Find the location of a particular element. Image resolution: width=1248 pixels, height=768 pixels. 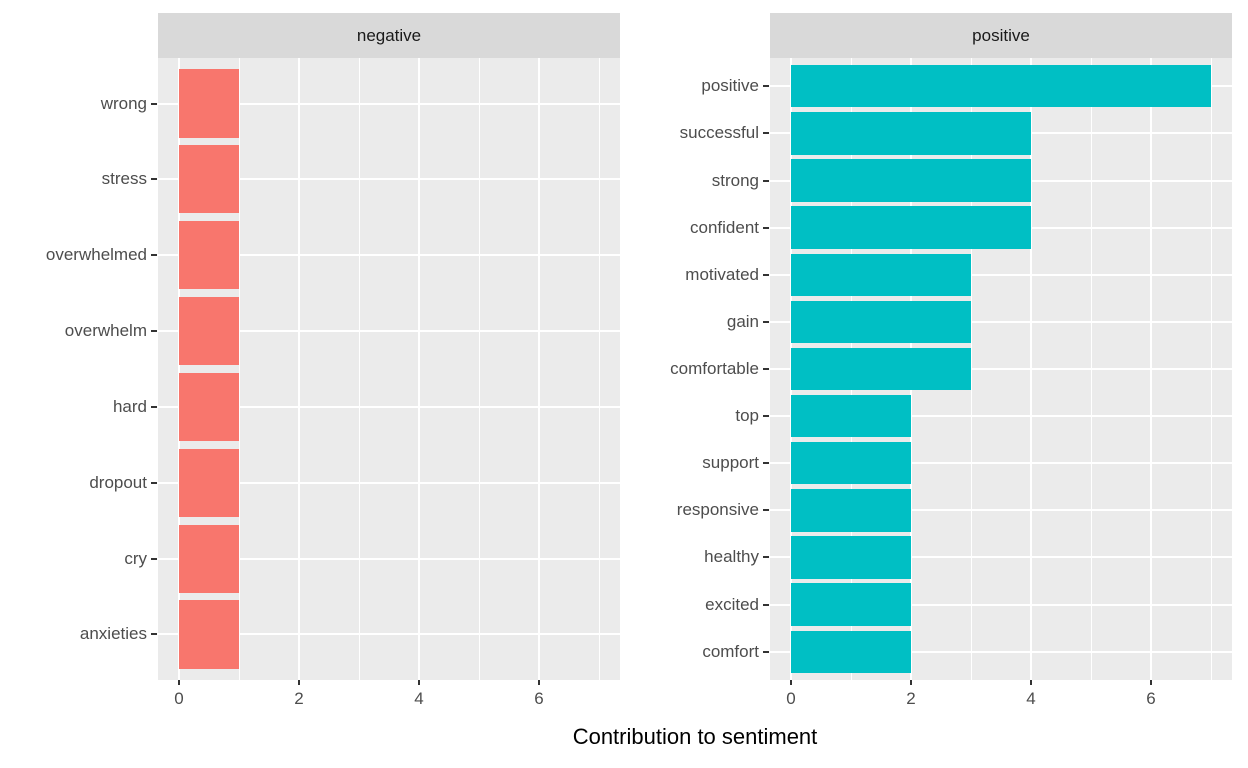

x-axis-label: 4 is located at coordinates (1031, 698).